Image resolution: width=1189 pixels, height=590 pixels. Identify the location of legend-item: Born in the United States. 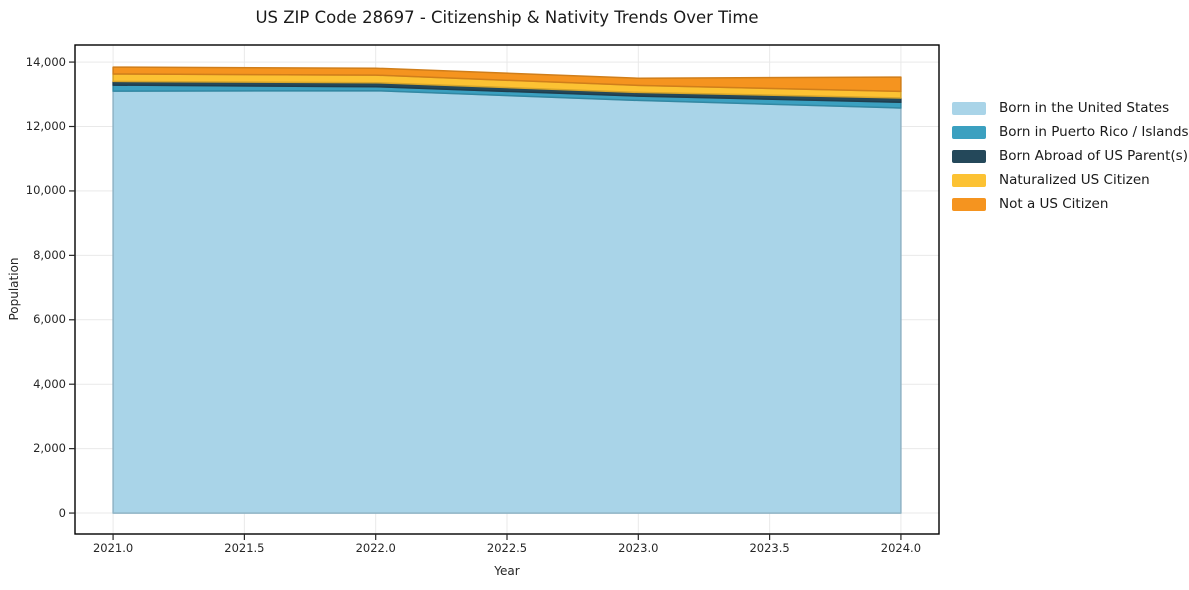
(1070, 108).